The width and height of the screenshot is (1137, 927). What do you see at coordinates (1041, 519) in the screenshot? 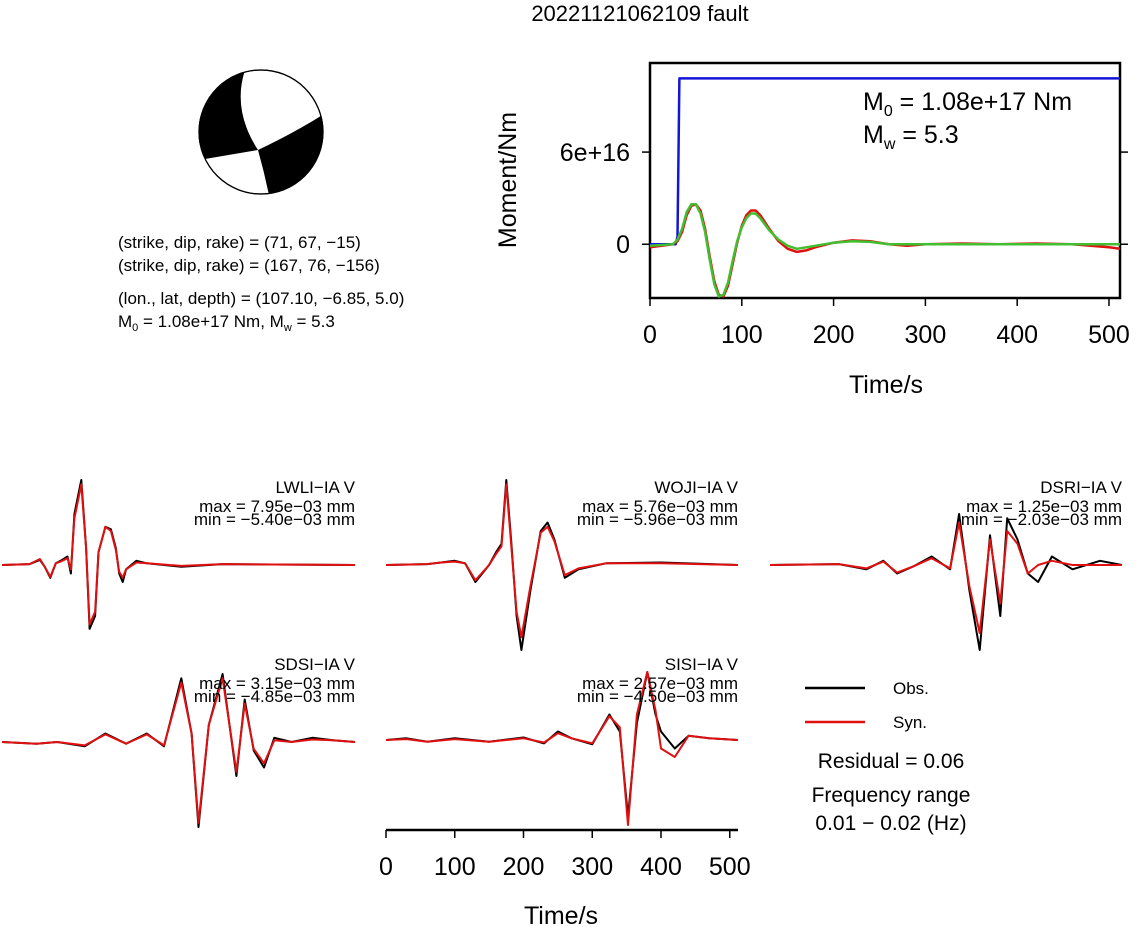
I see `station-min: min = −2.03e−03 mm` at bounding box center [1041, 519].